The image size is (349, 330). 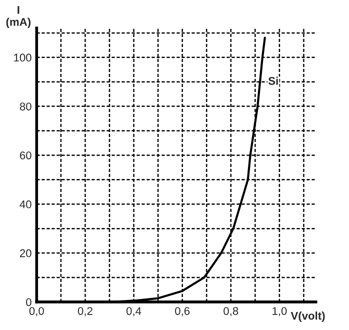 What do you see at coordinates (26, 106) in the screenshot?
I see `y-tick-label: 80` at bounding box center [26, 106].